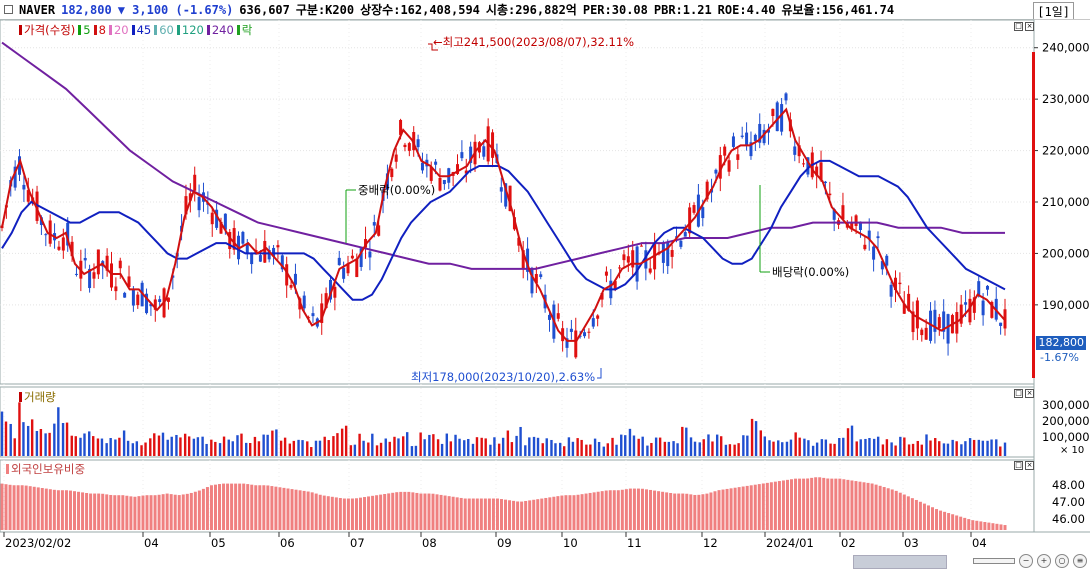 This screenshot has height=570, width=1090. I want to click on foreign-holding-bars, so click(503, 503).